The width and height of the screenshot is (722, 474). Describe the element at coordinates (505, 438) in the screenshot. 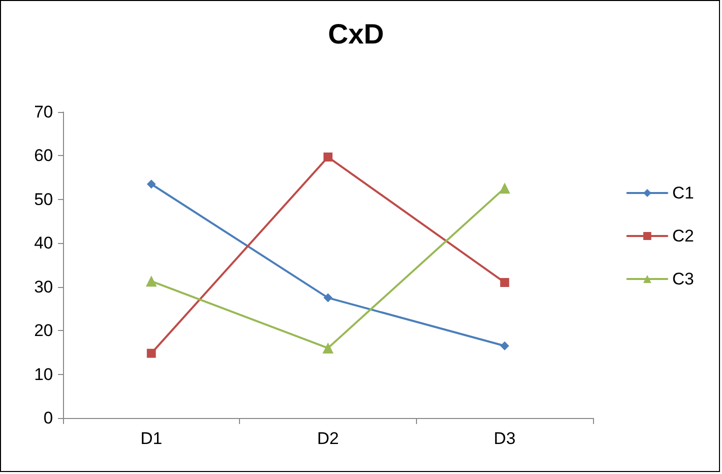

I see `x-tick-label: D3` at that location.